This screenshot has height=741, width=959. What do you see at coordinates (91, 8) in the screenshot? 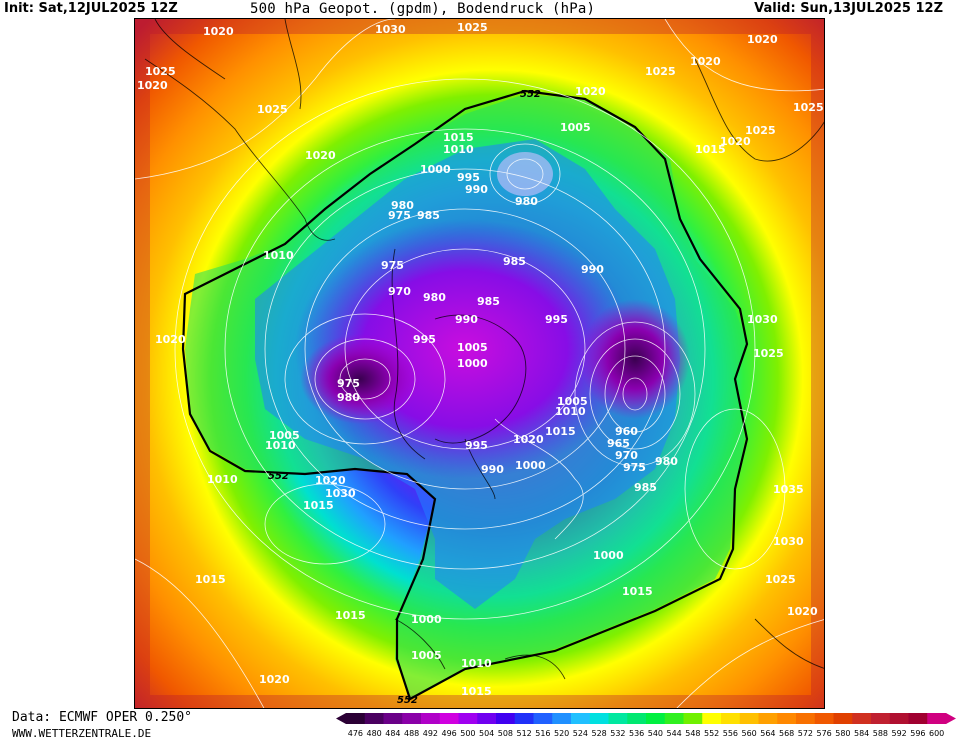
I see `init-time: Init: Sat,12JUL2025 12Z` at bounding box center [91, 8].